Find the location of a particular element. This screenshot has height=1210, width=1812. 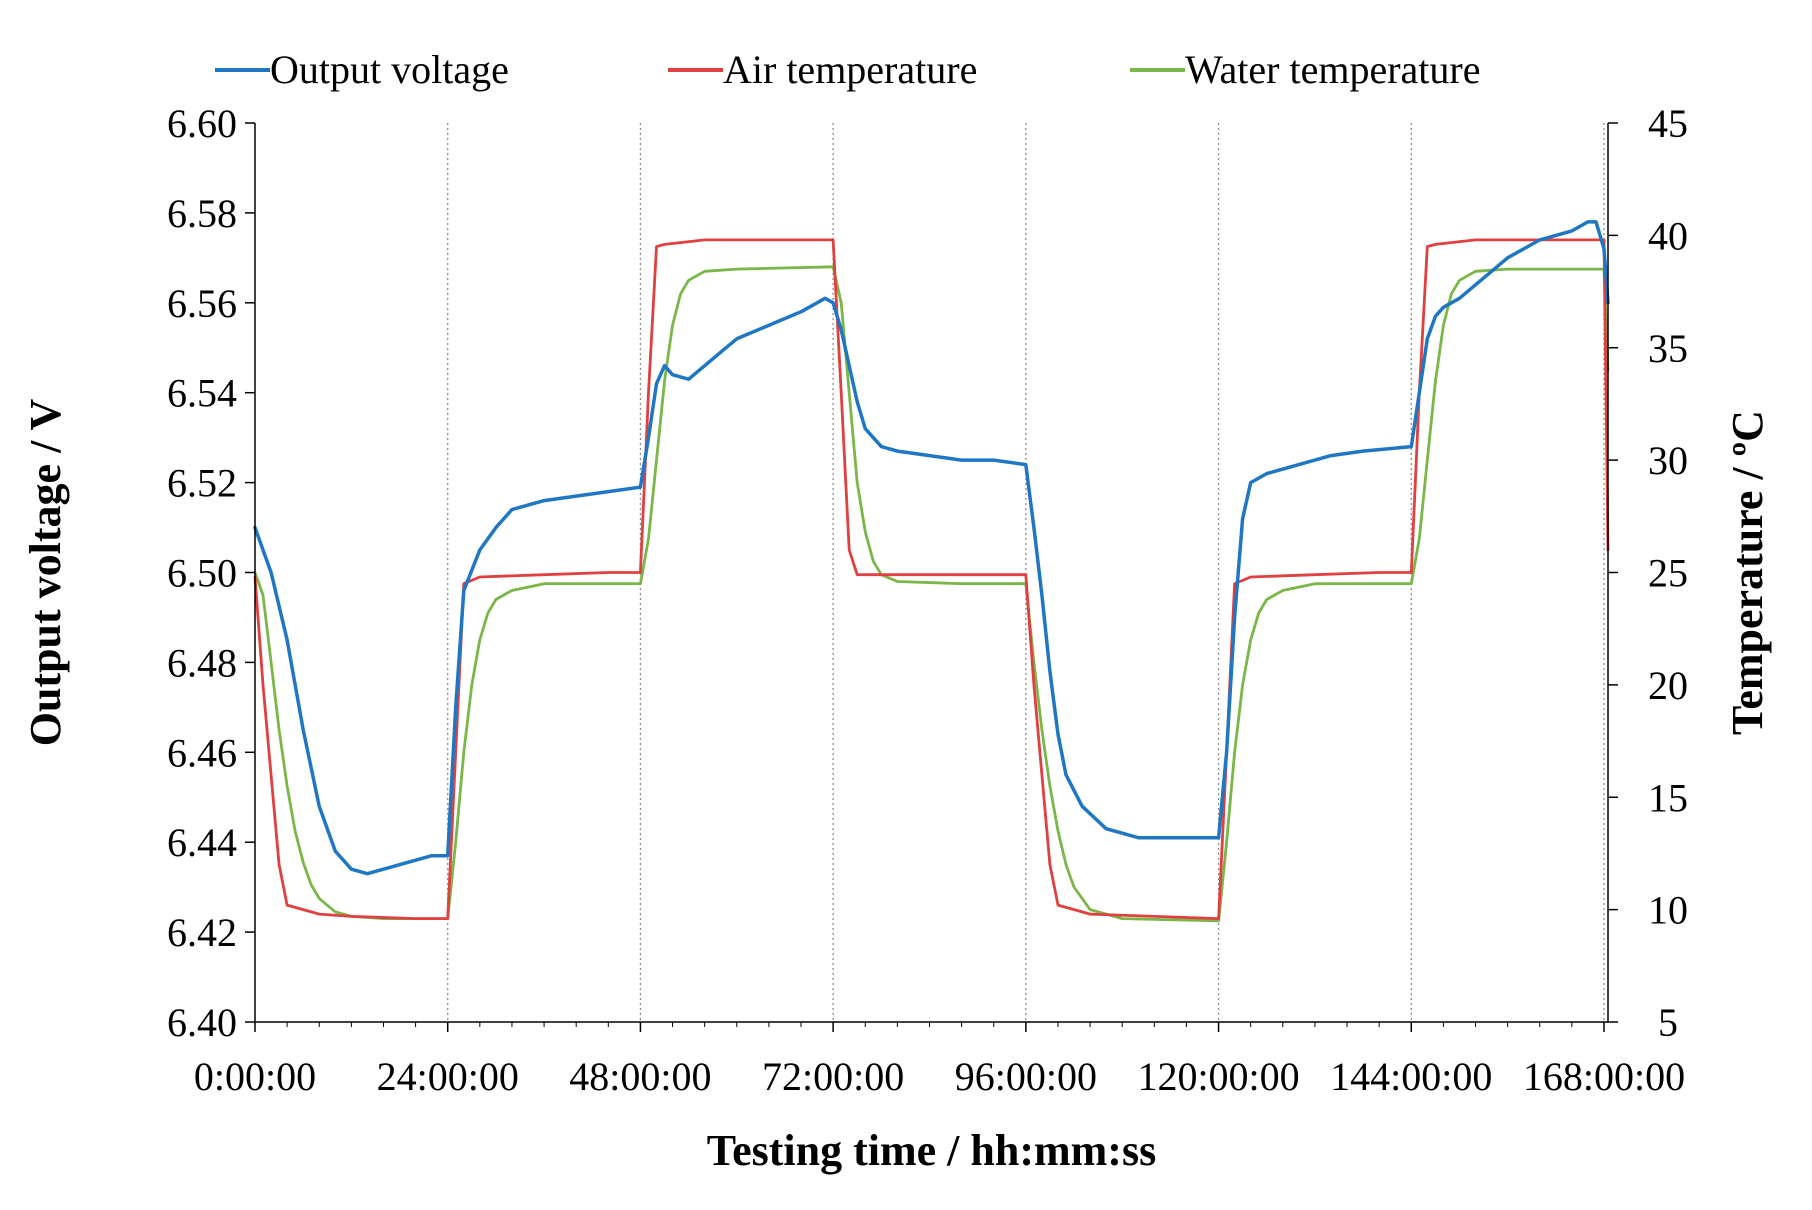

y-tick-label: 6.40 is located at coordinates (202, 1022).